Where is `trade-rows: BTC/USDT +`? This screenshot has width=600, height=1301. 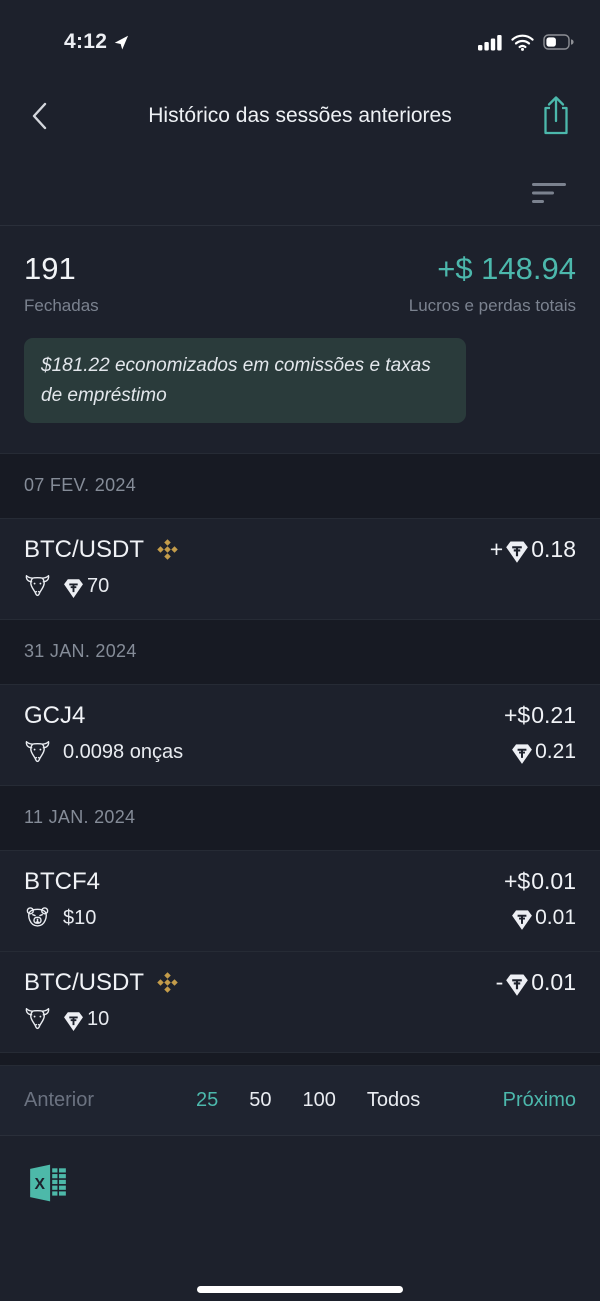
trade-rows: BTC/USDT + is located at coordinates (300, 569).